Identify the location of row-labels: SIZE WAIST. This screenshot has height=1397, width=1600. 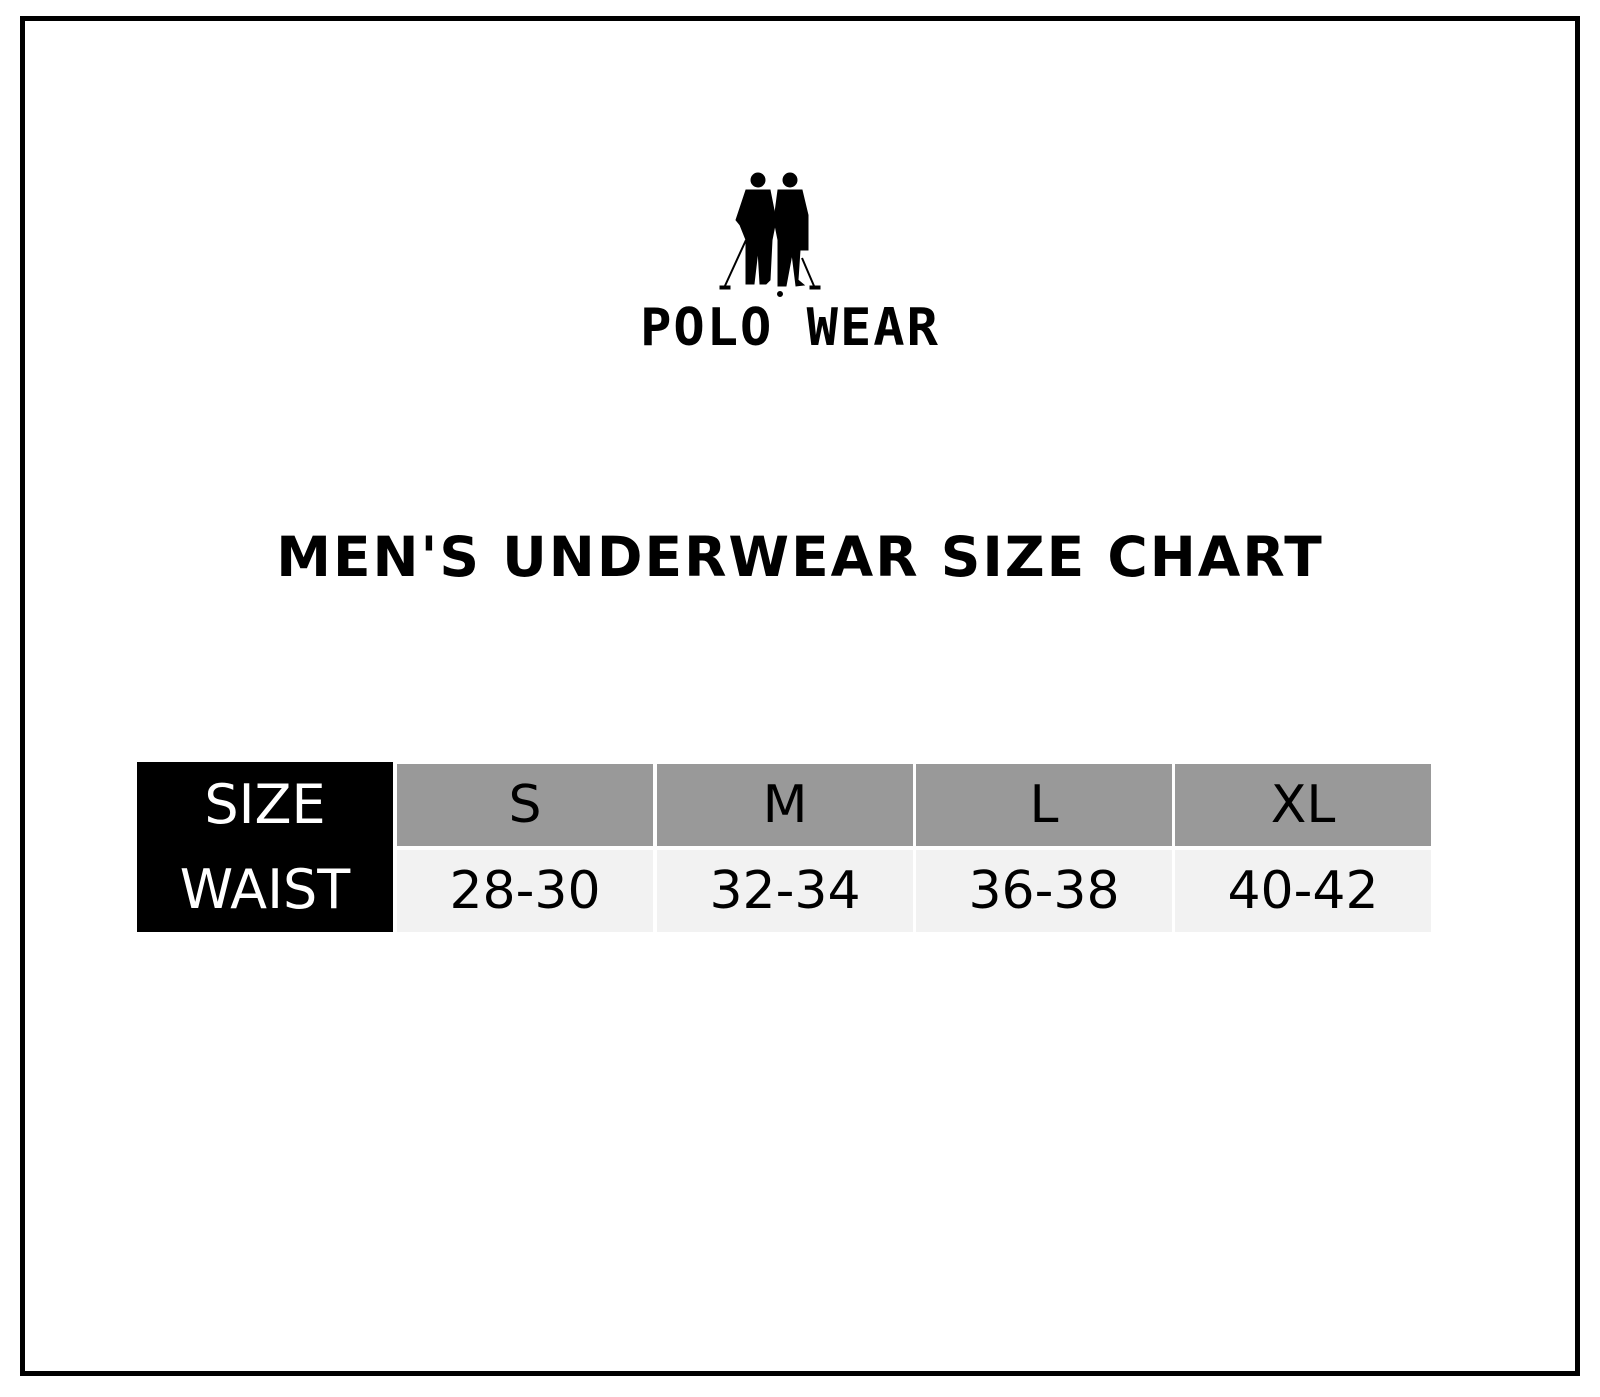
(265, 847).